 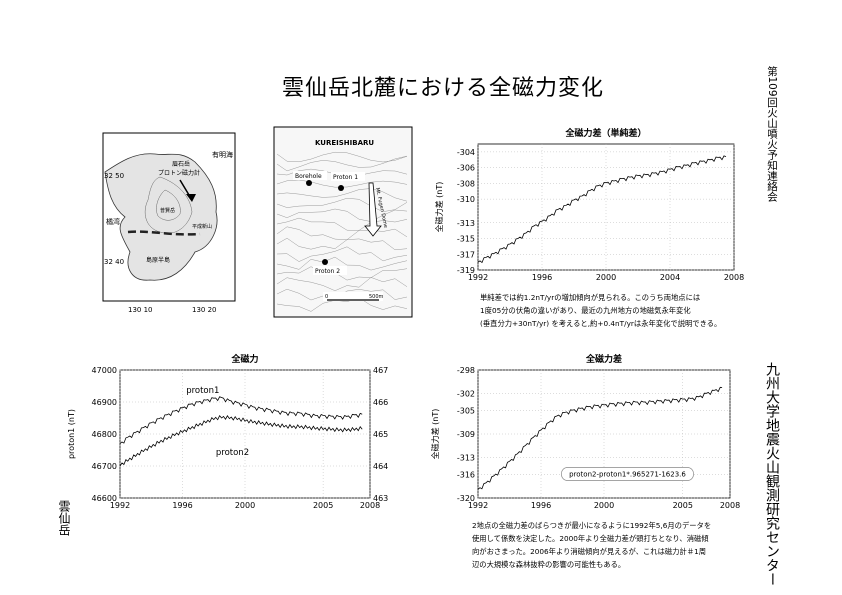 What do you see at coordinates (308, 176) in the screenshot?
I see `borehole-label: Borehole` at bounding box center [308, 176].